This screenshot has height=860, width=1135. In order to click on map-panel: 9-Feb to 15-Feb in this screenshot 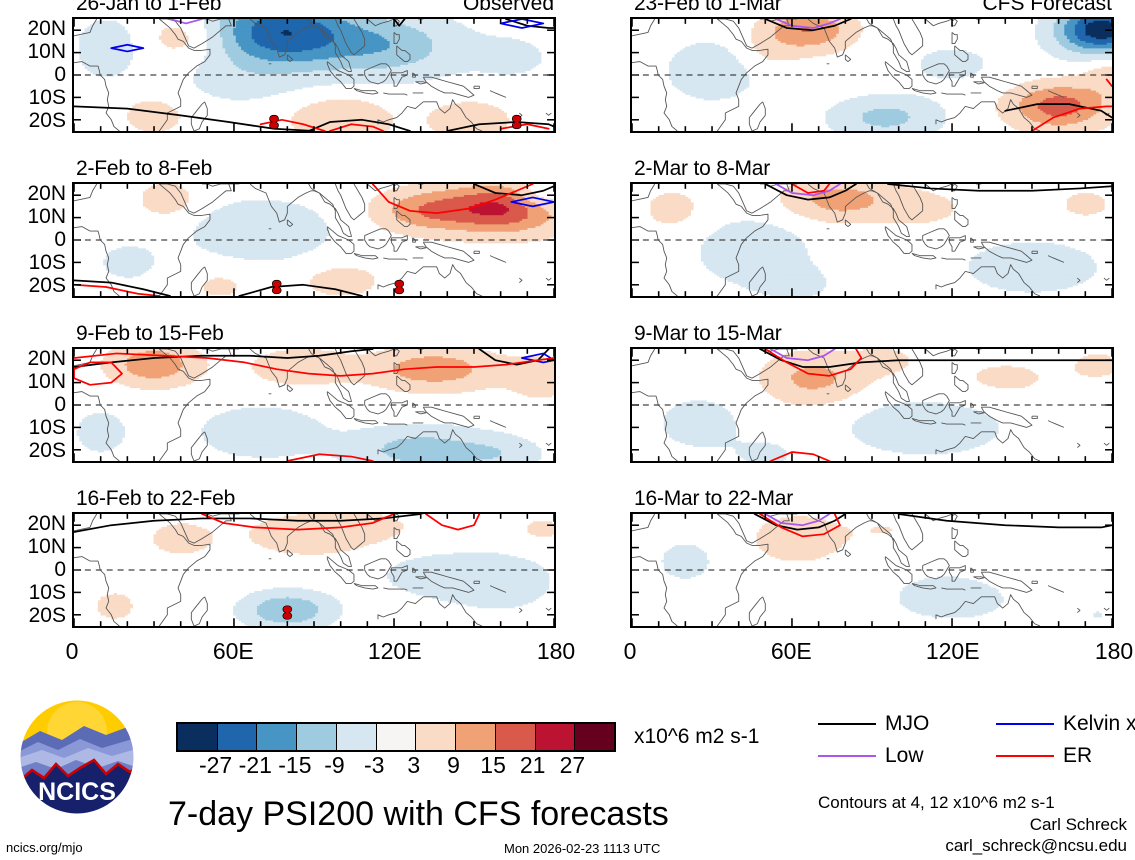, I will do `click(314, 392)`.